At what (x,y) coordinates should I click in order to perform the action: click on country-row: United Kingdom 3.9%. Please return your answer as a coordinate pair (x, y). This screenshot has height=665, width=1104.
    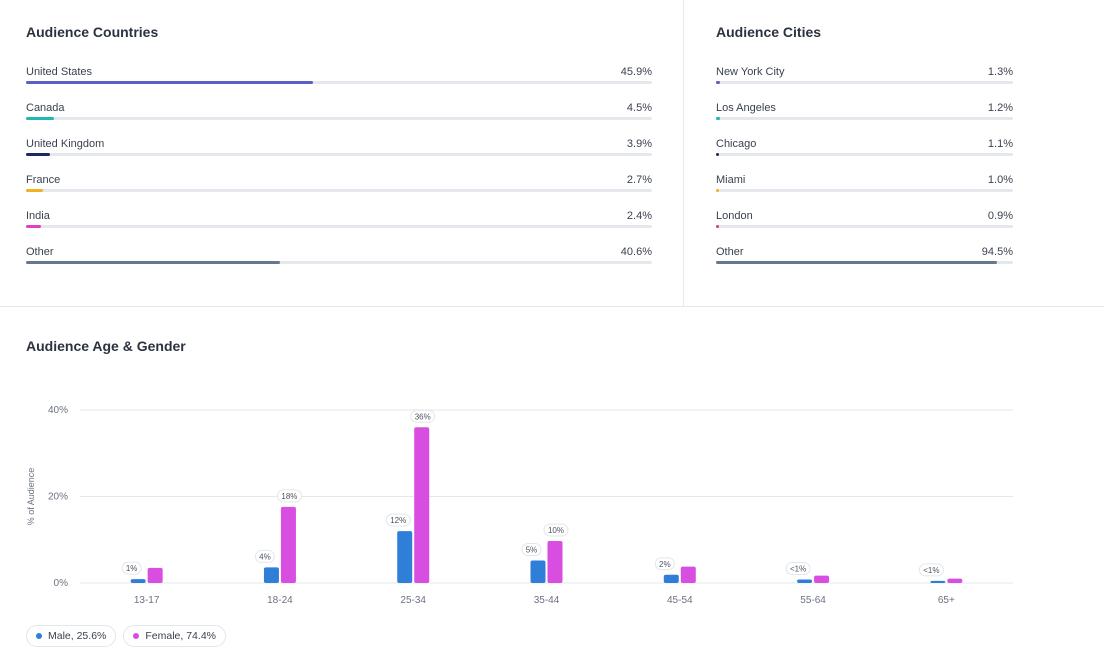
    Looking at the image, I should click on (339, 156).